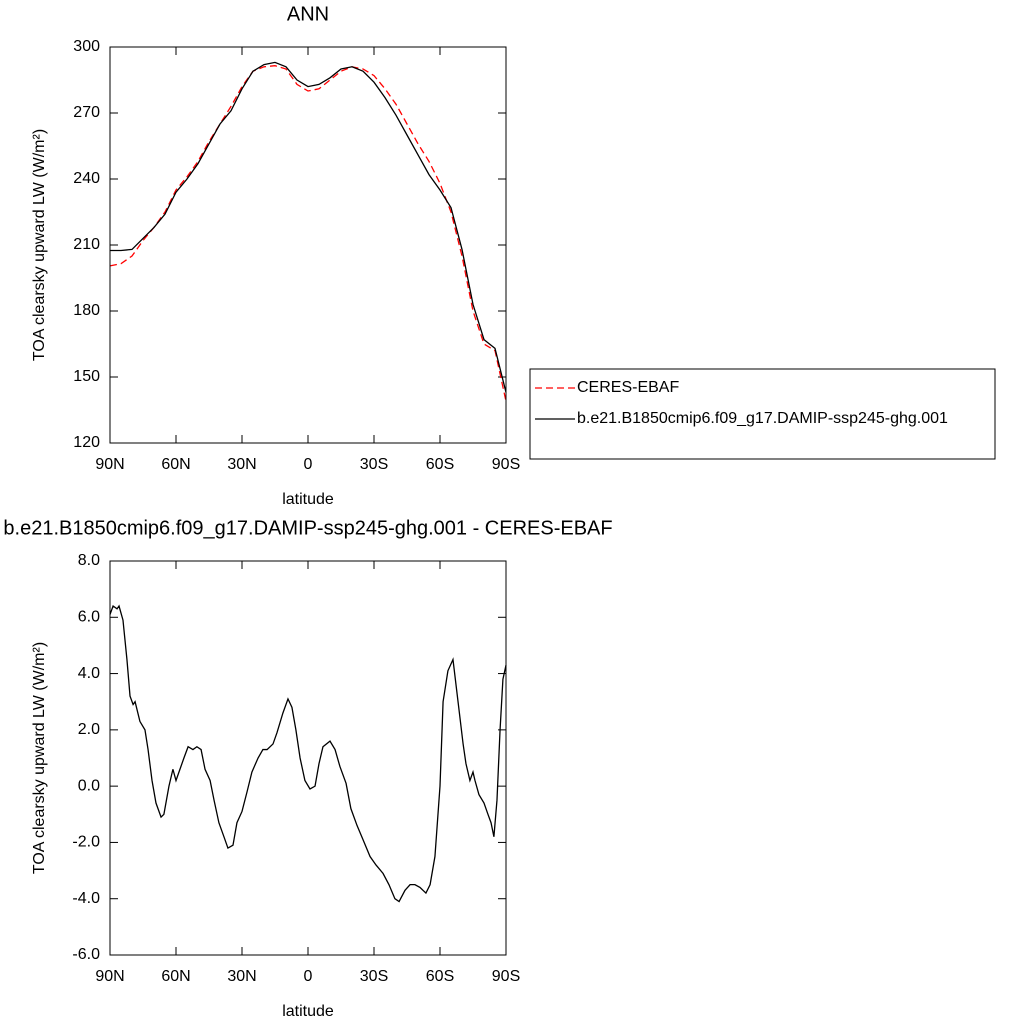 The width and height of the screenshot is (1024, 1024). What do you see at coordinates (86, 954) in the screenshot?
I see `y-tick-label: -6.0` at bounding box center [86, 954].